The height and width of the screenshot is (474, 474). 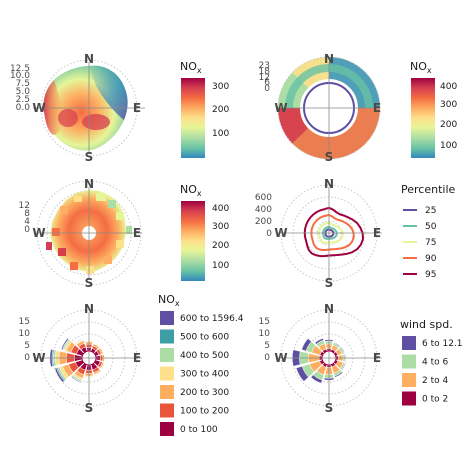 I want to click on colorbar-tick-label: 200, so click(x=448, y=125).